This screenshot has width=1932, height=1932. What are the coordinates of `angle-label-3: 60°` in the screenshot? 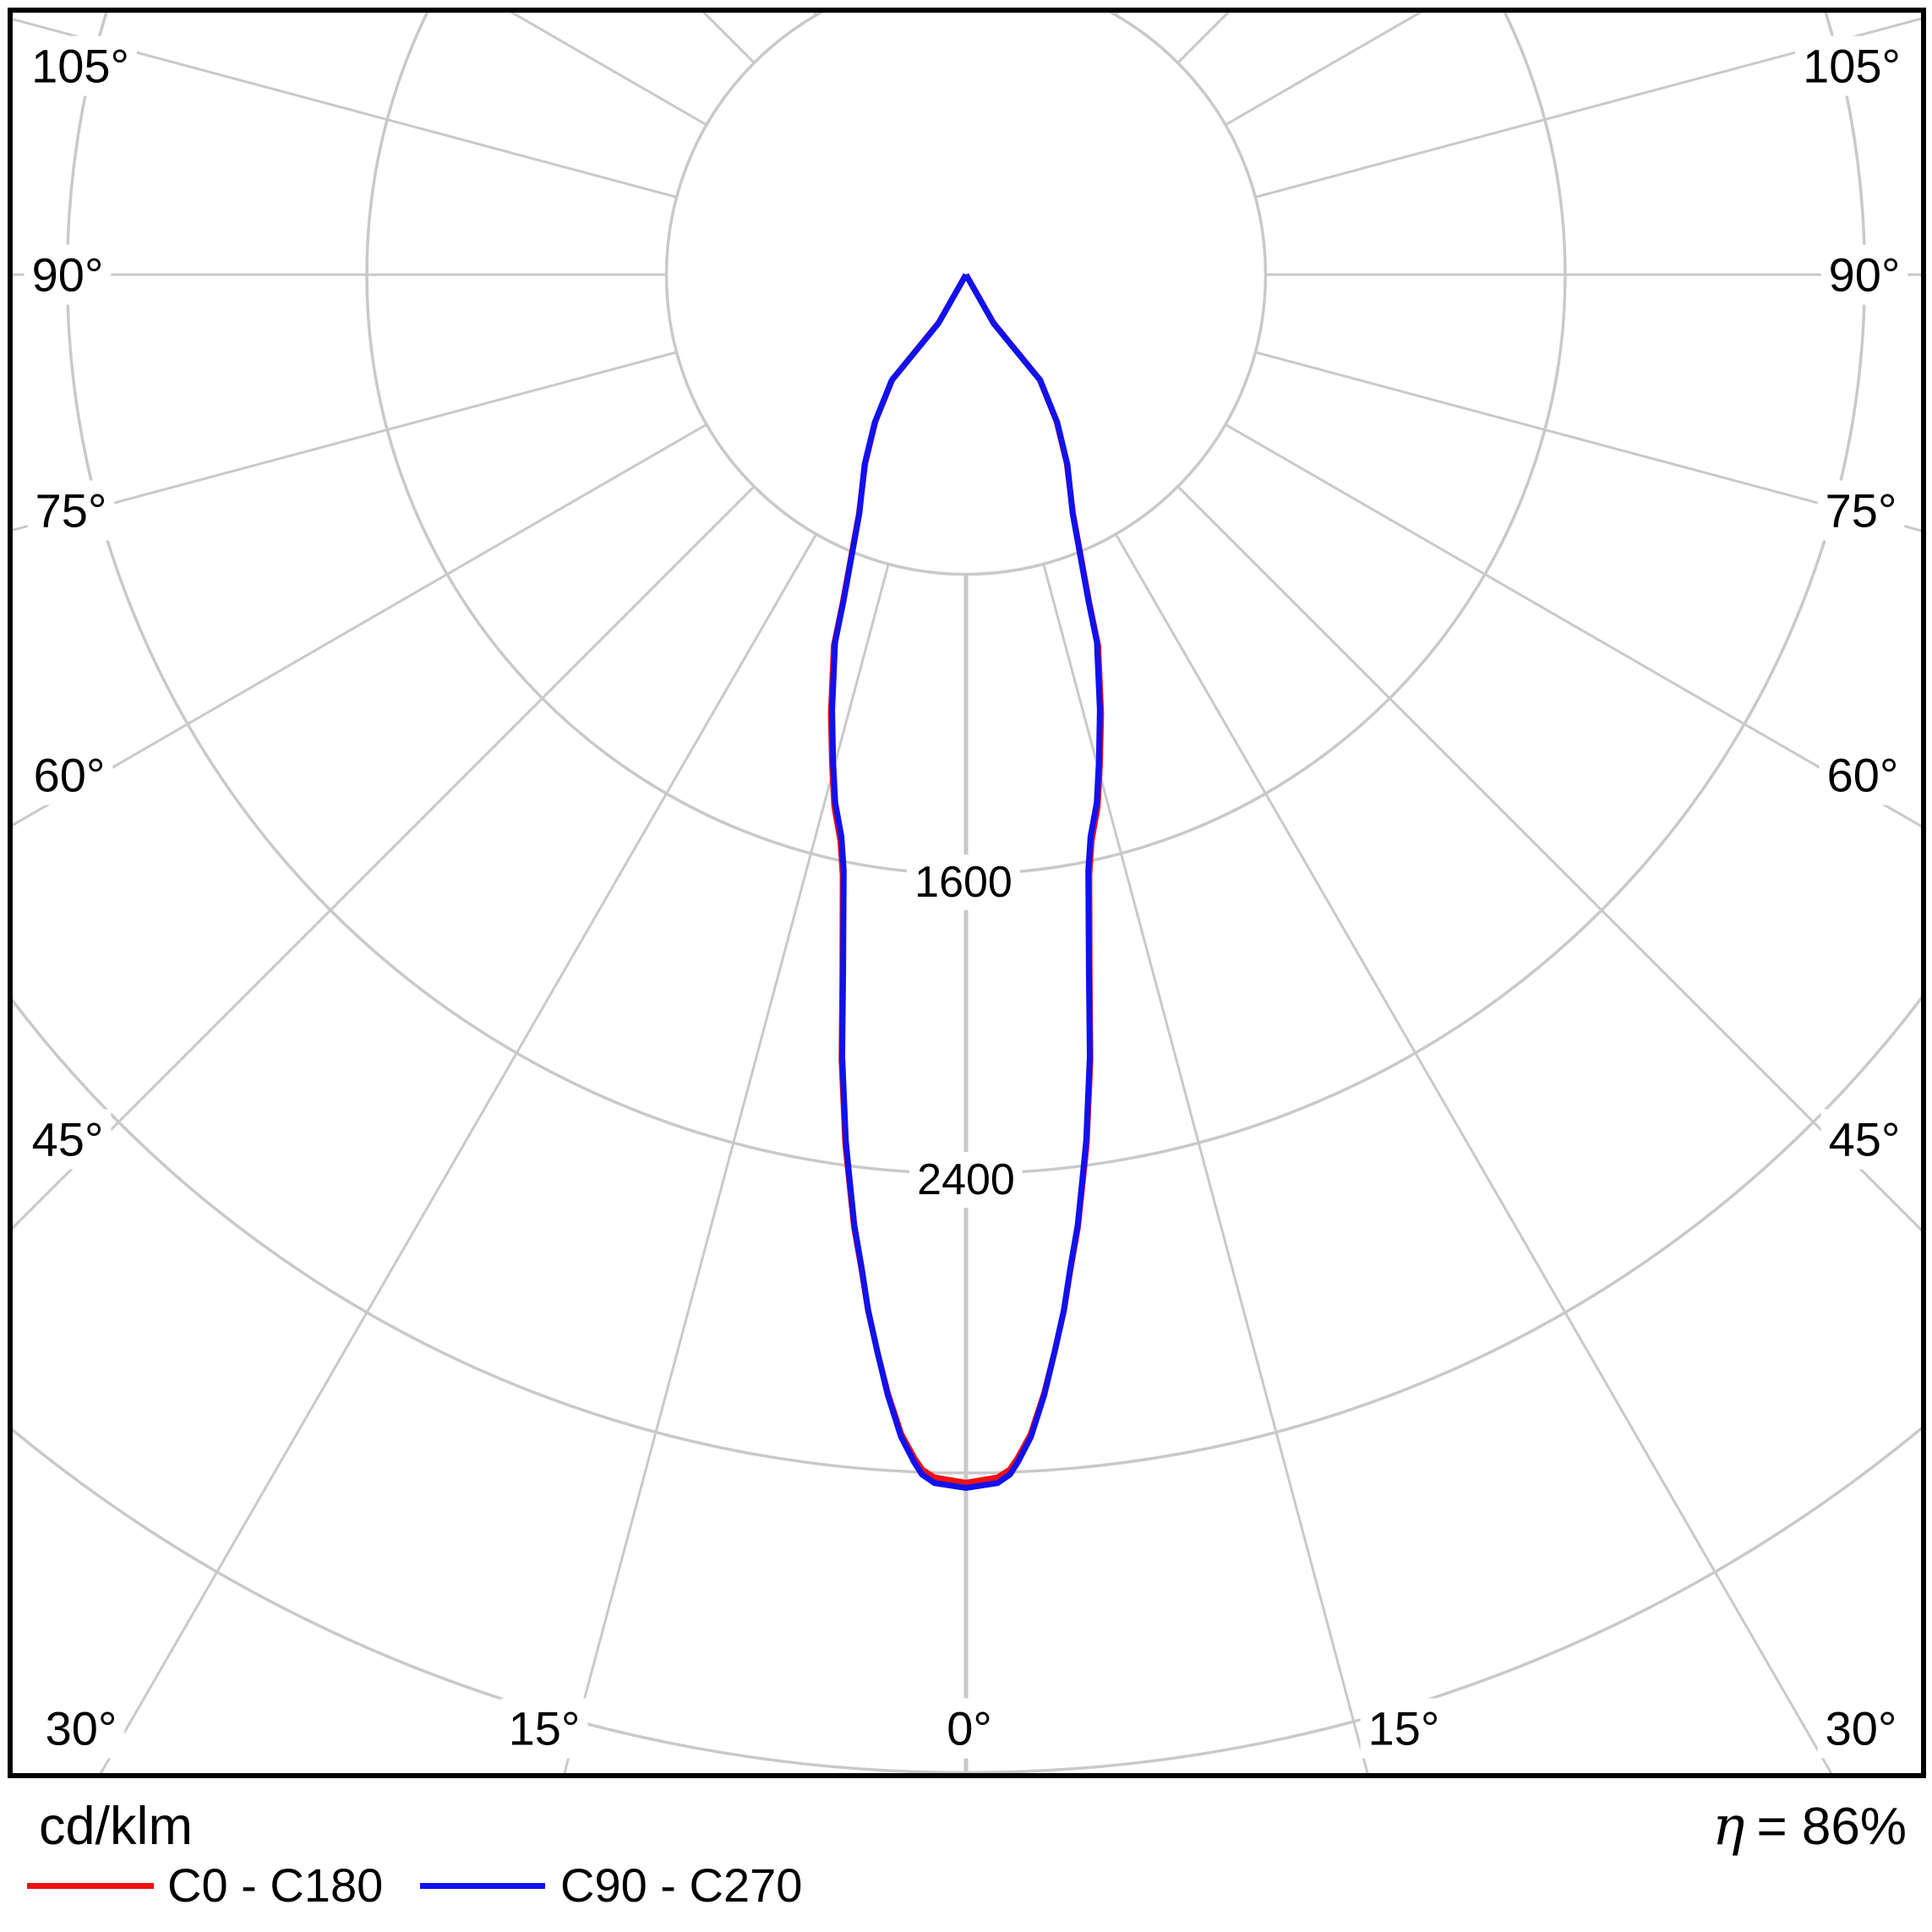 It's located at (70, 775).